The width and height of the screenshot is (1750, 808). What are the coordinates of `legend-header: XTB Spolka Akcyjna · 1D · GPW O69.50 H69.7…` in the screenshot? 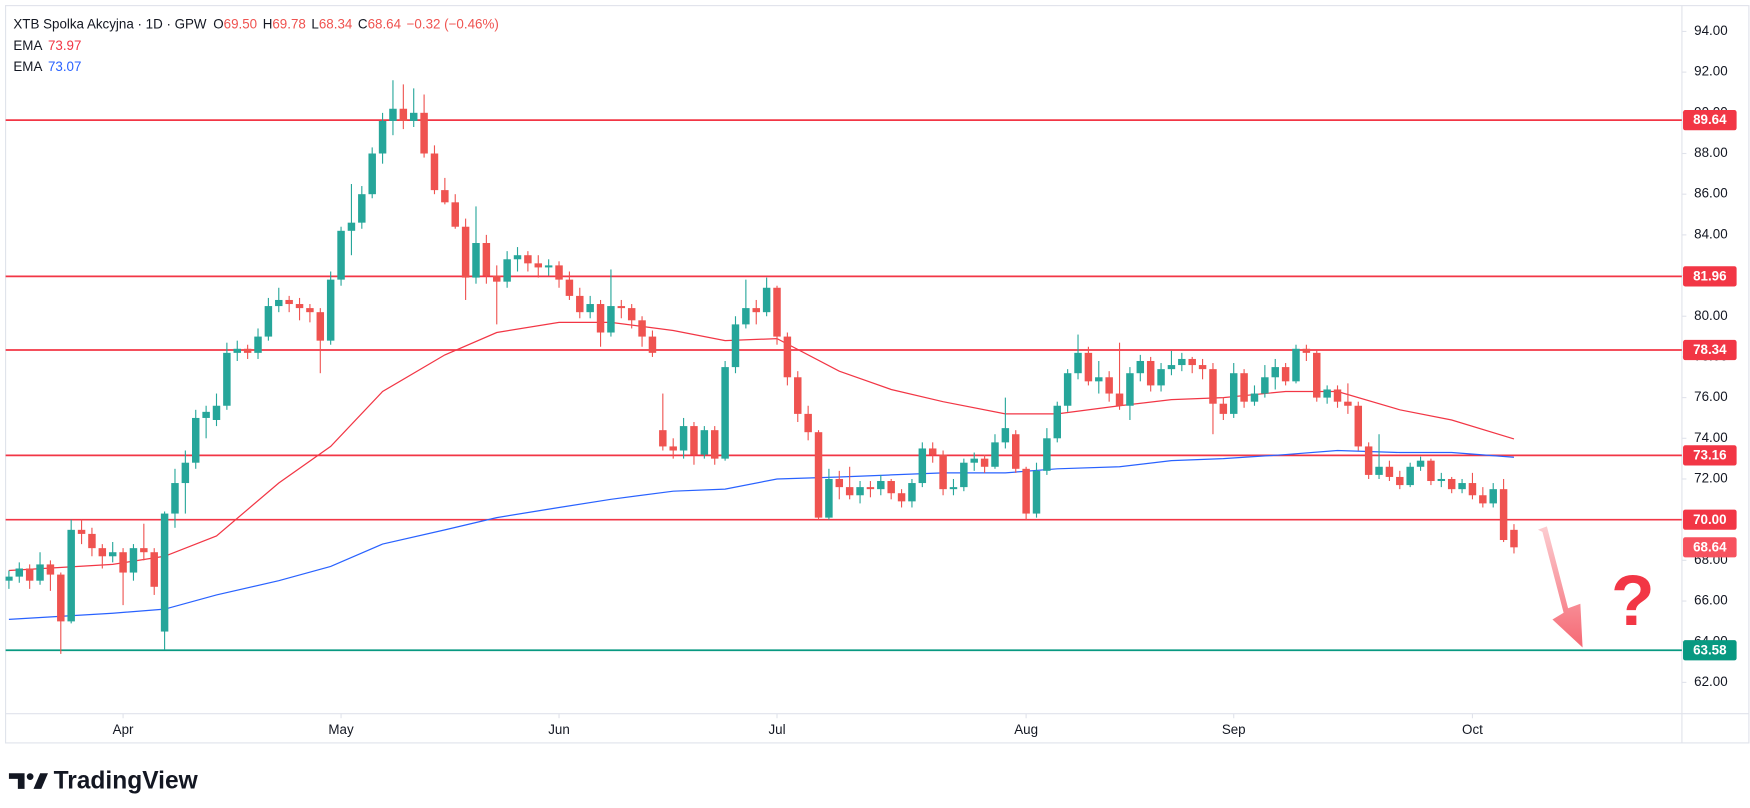 It's located at (255, 23).